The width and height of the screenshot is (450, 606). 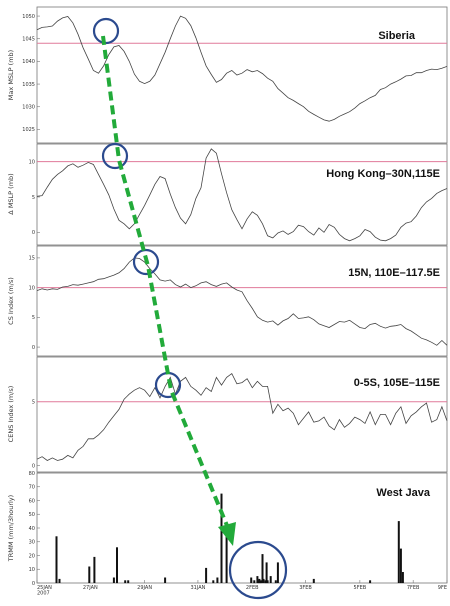 What do you see at coordinates (32, 259) in the screenshot?
I see `panel-3-ytick-label: 15` at bounding box center [32, 259].